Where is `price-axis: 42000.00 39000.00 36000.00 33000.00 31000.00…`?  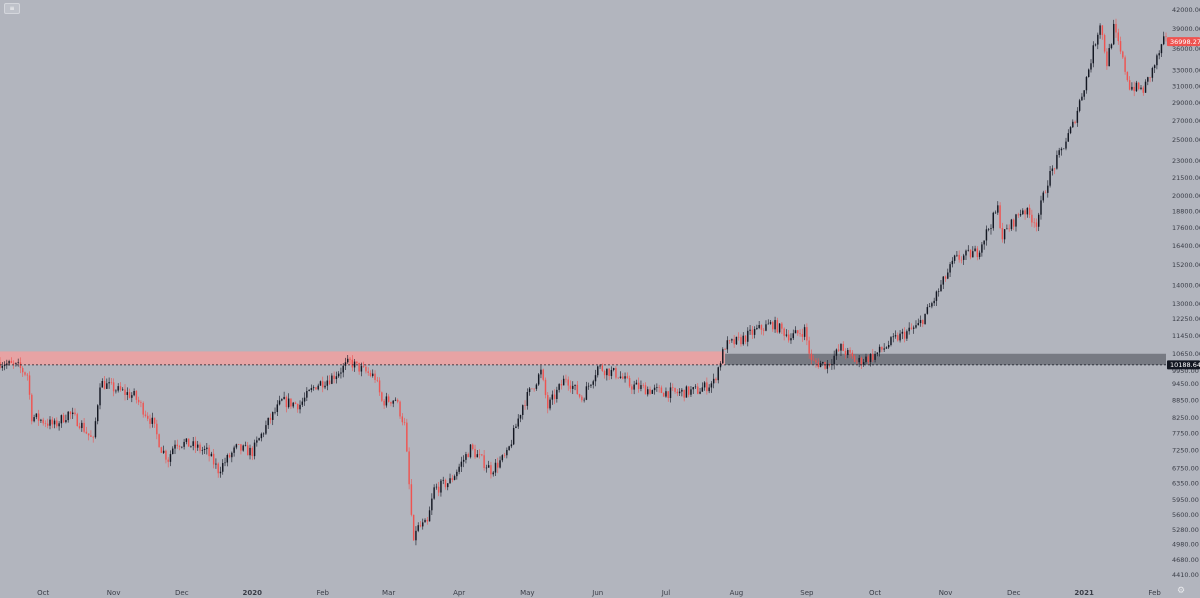 price-axis: 42000.00 39000.00 36000.00 33000.00 31000.00… is located at coordinates (1186, 292).